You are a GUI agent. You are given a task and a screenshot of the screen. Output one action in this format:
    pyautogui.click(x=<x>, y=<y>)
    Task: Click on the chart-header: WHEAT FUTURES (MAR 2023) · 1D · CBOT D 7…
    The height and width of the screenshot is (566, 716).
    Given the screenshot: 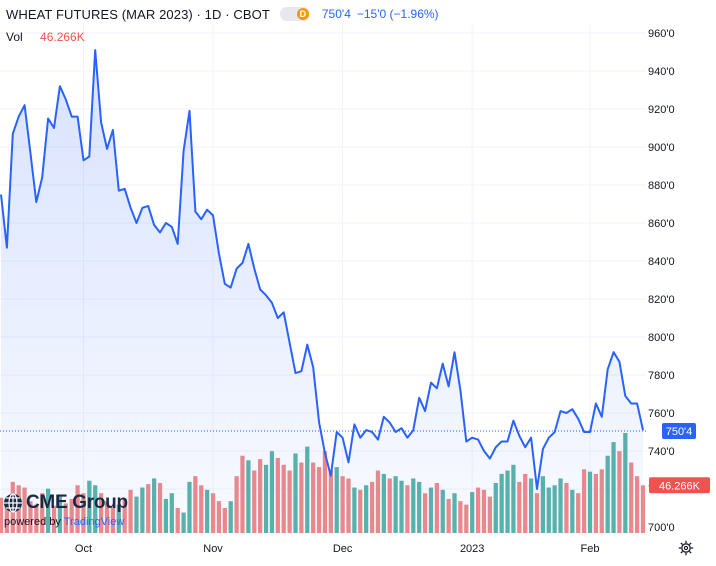 What is the action you would take?
    pyautogui.click(x=222, y=14)
    